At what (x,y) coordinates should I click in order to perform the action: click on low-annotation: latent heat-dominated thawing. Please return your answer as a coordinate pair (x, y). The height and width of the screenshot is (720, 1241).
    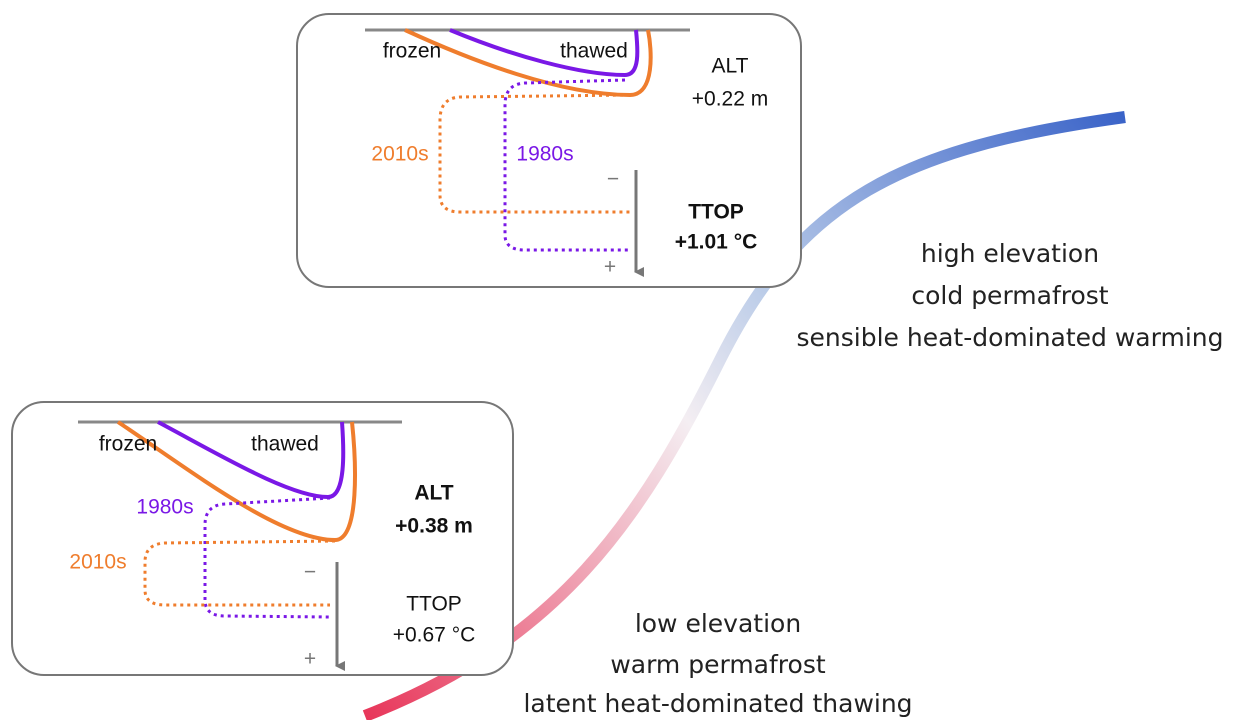
    Looking at the image, I should click on (717, 703).